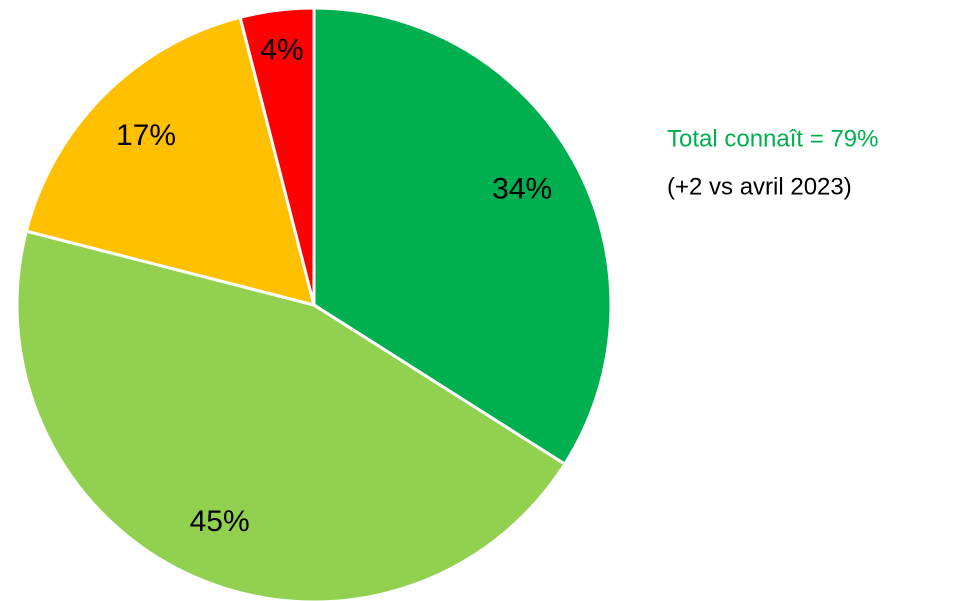 This screenshot has width=960, height=601. Describe the element at coordinates (220, 521) in the screenshot. I see `data-label: 45%` at that location.